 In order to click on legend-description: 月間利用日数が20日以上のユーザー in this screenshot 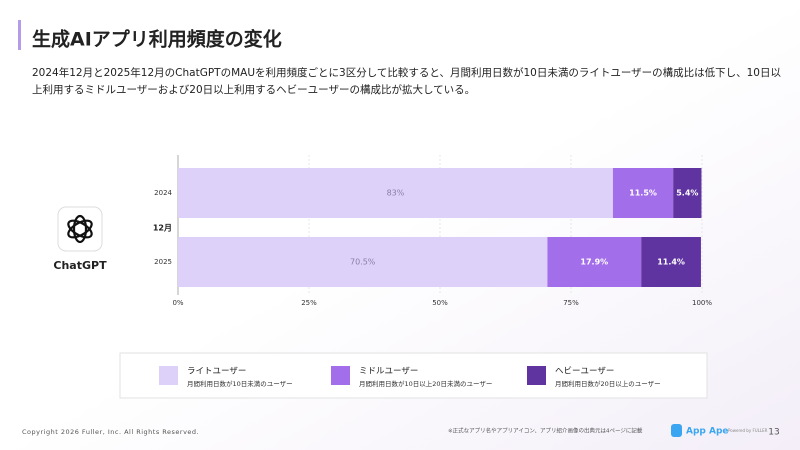, I will do `click(608, 383)`.